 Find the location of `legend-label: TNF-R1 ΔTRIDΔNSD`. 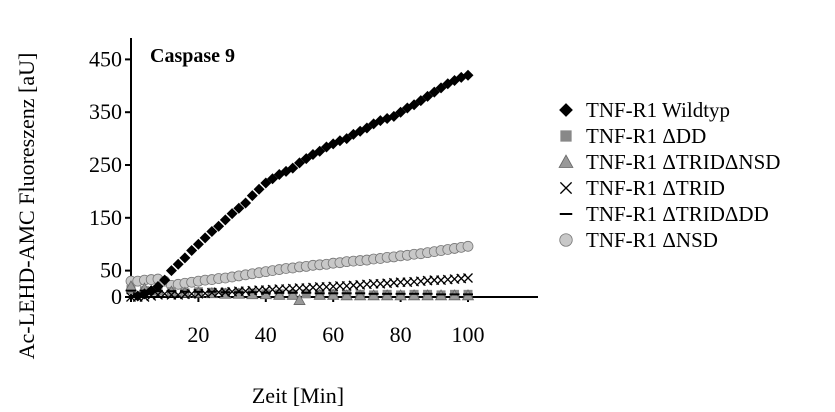

legend-label: TNF-R1 ΔTRIDΔNSD is located at coordinates (683, 162).